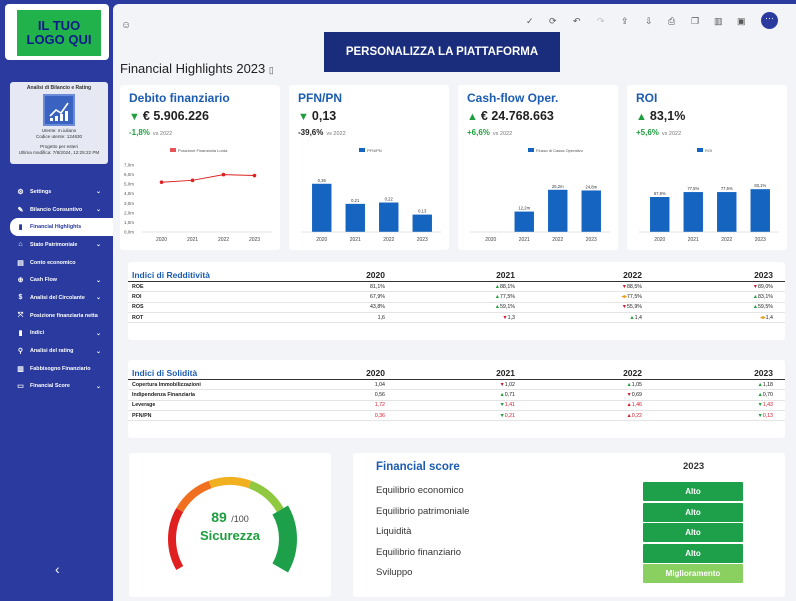  I want to click on table-cell: ▼0,13, so click(765, 415).